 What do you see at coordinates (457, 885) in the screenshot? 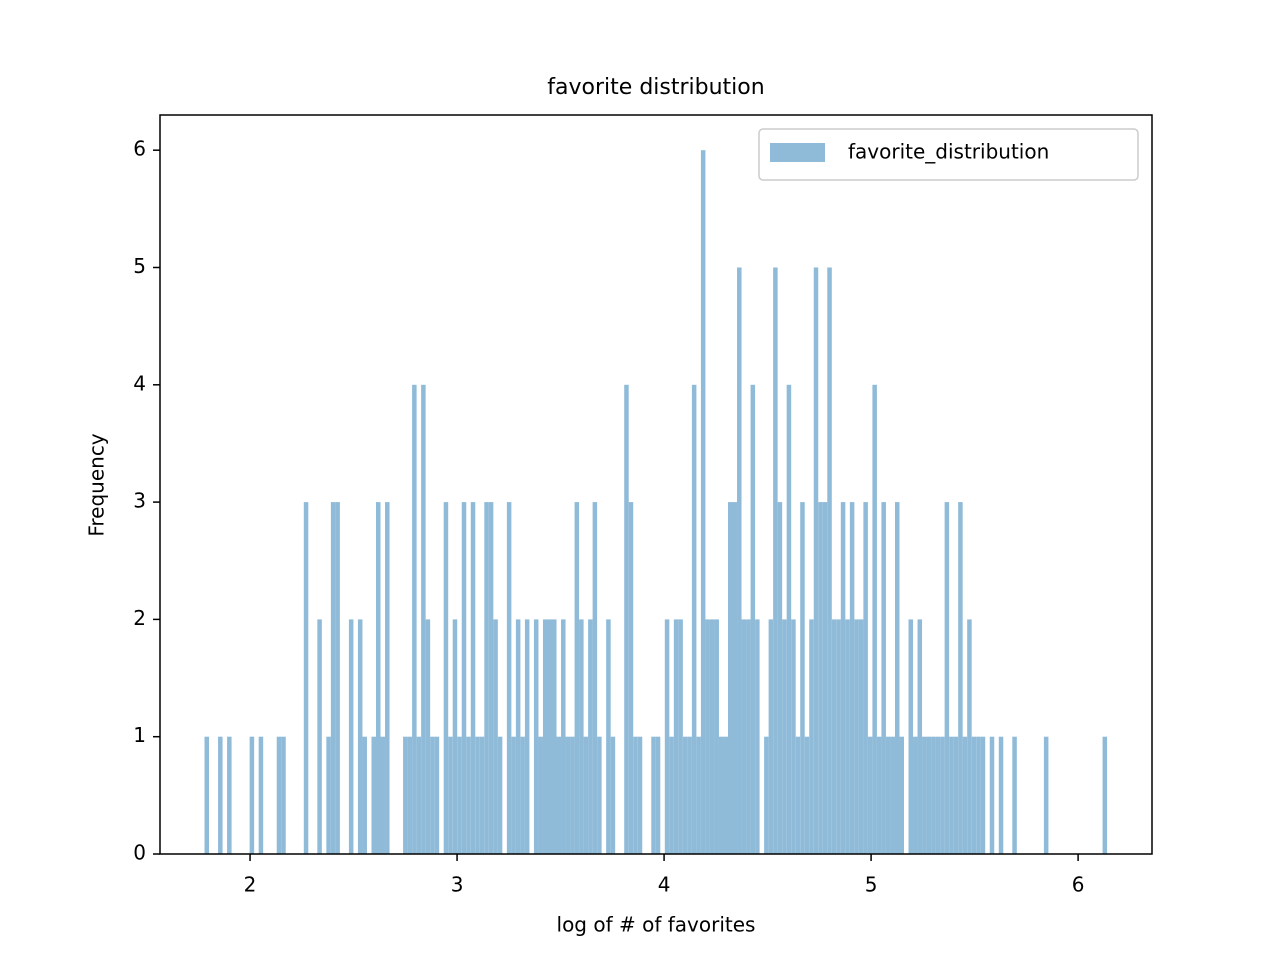
I see `x-tick-label: 3` at bounding box center [457, 885].